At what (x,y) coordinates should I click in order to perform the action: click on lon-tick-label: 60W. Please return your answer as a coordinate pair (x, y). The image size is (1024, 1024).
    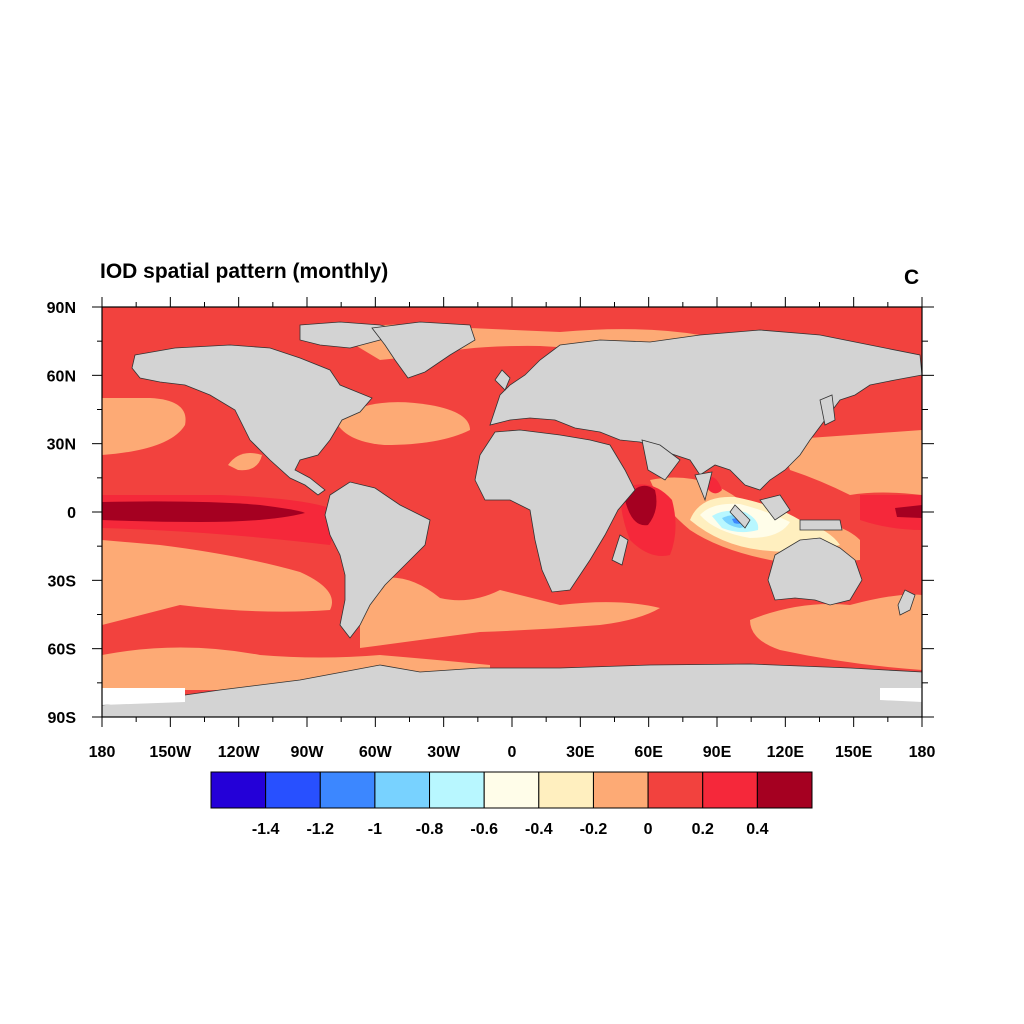
    Looking at the image, I should click on (376, 752).